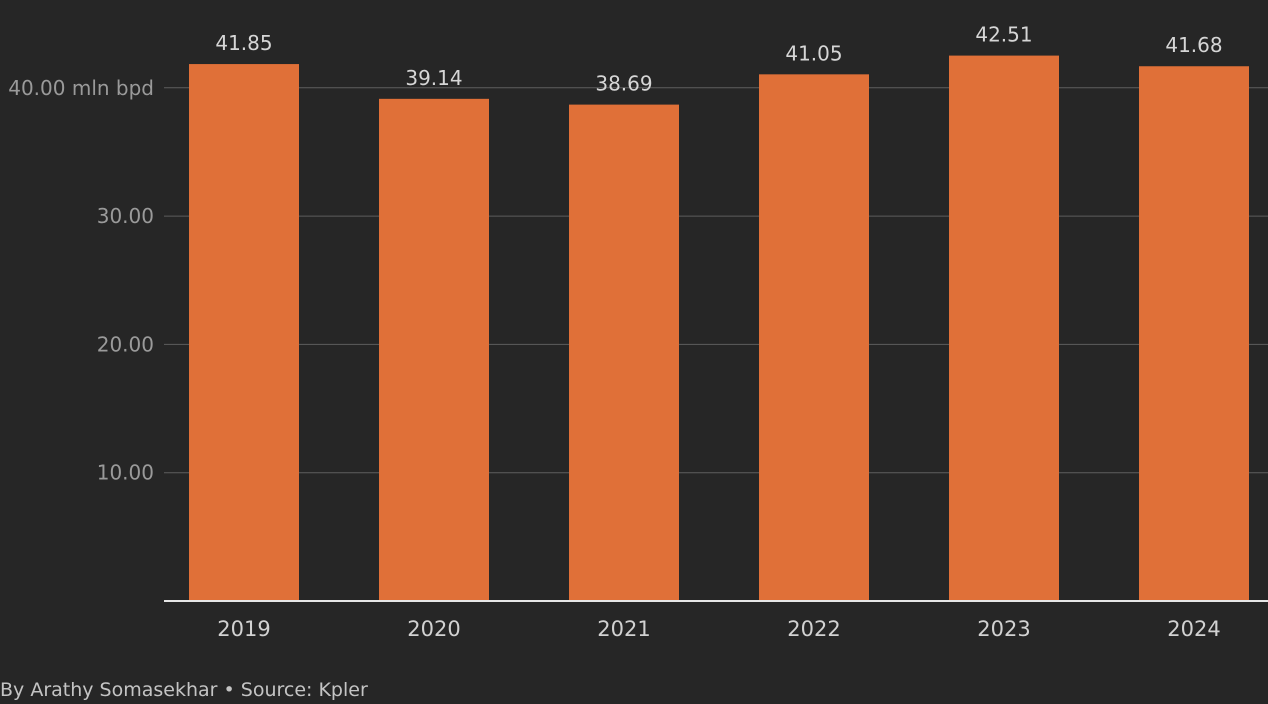 The image size is (1268, 704). I want to click on value-label: 39.14, so click(433, 78).